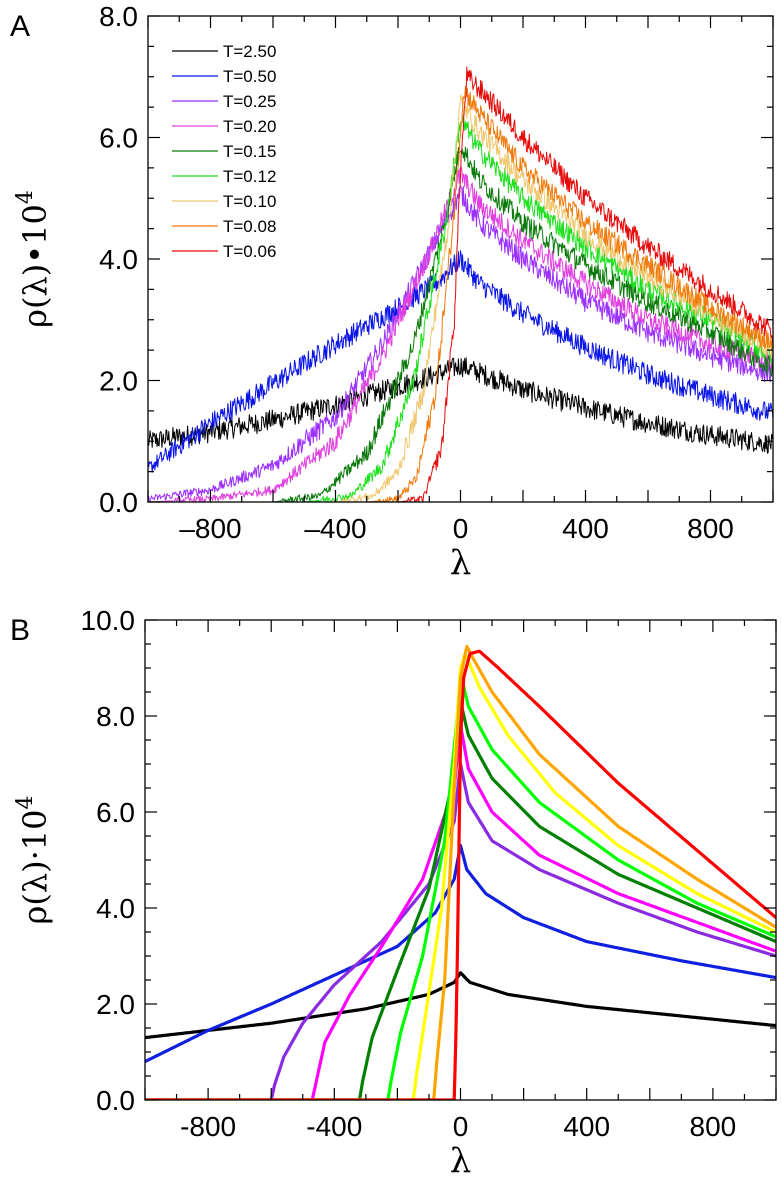  What do you see at coordinates (118, 16) in the screenshot?
I see `panel-a-y-tick-label: 8.0` at bounding box center [118, 16].